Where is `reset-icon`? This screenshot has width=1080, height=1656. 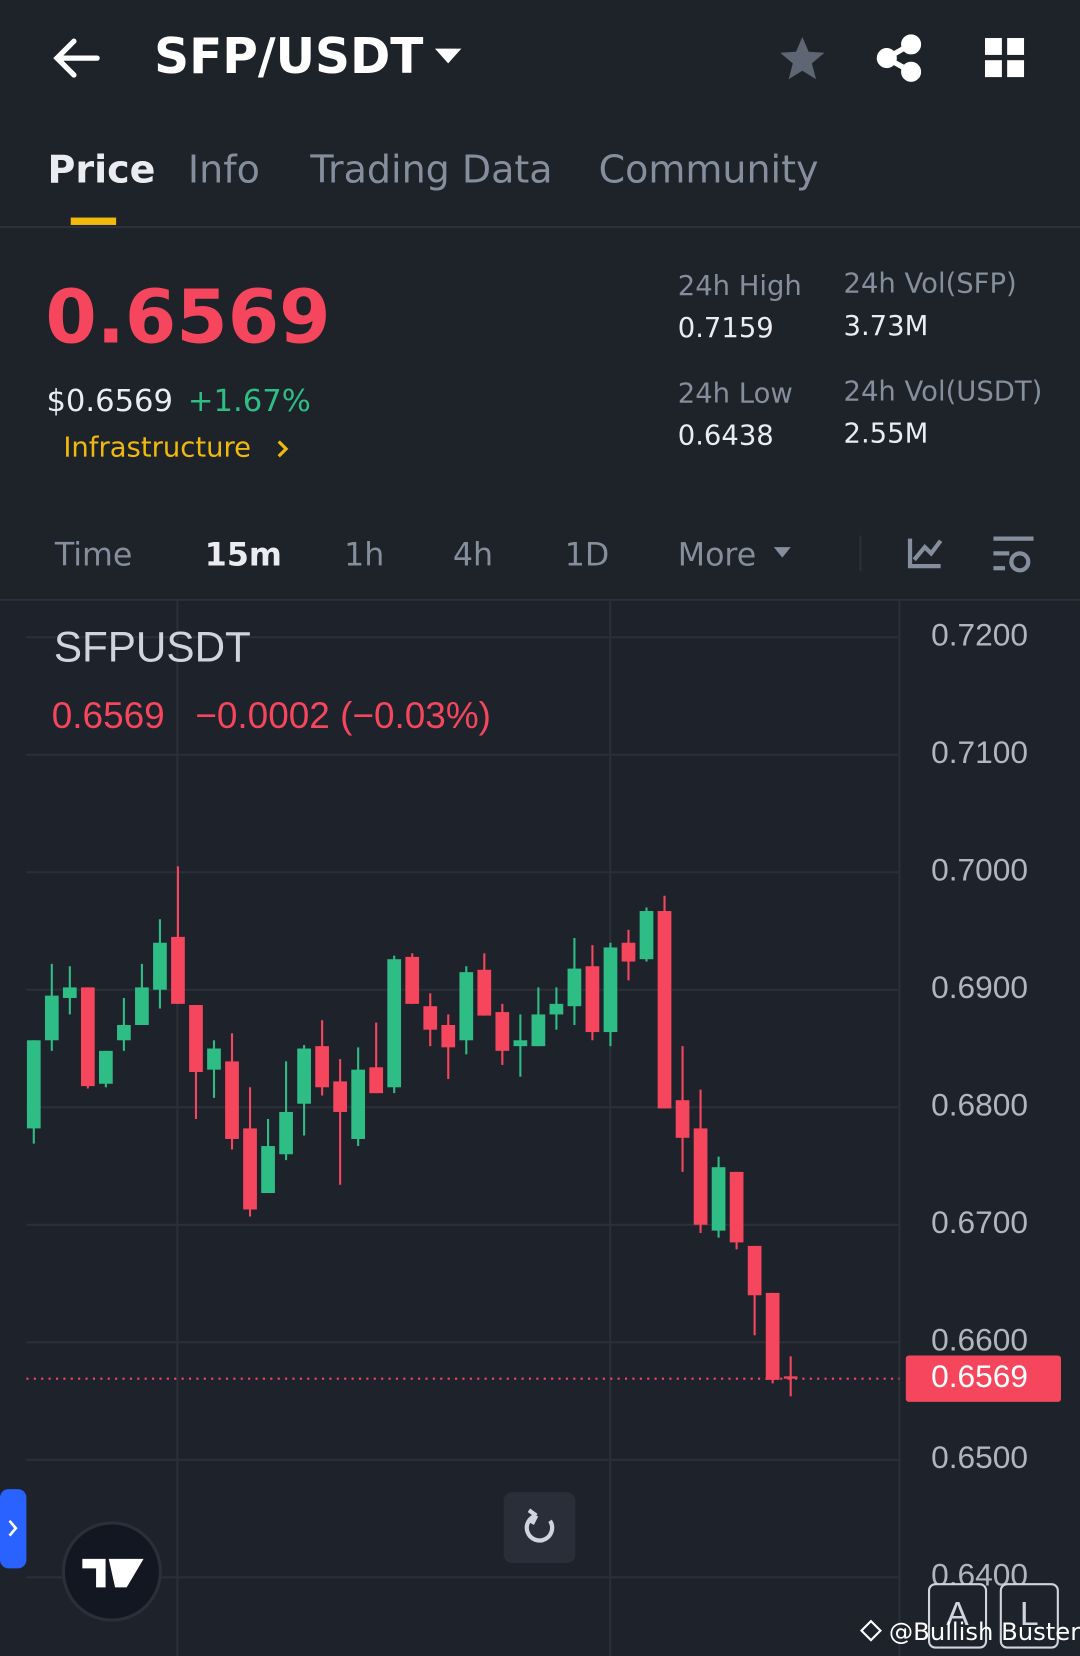
reset-icon is located at coordinates (539, 1525).